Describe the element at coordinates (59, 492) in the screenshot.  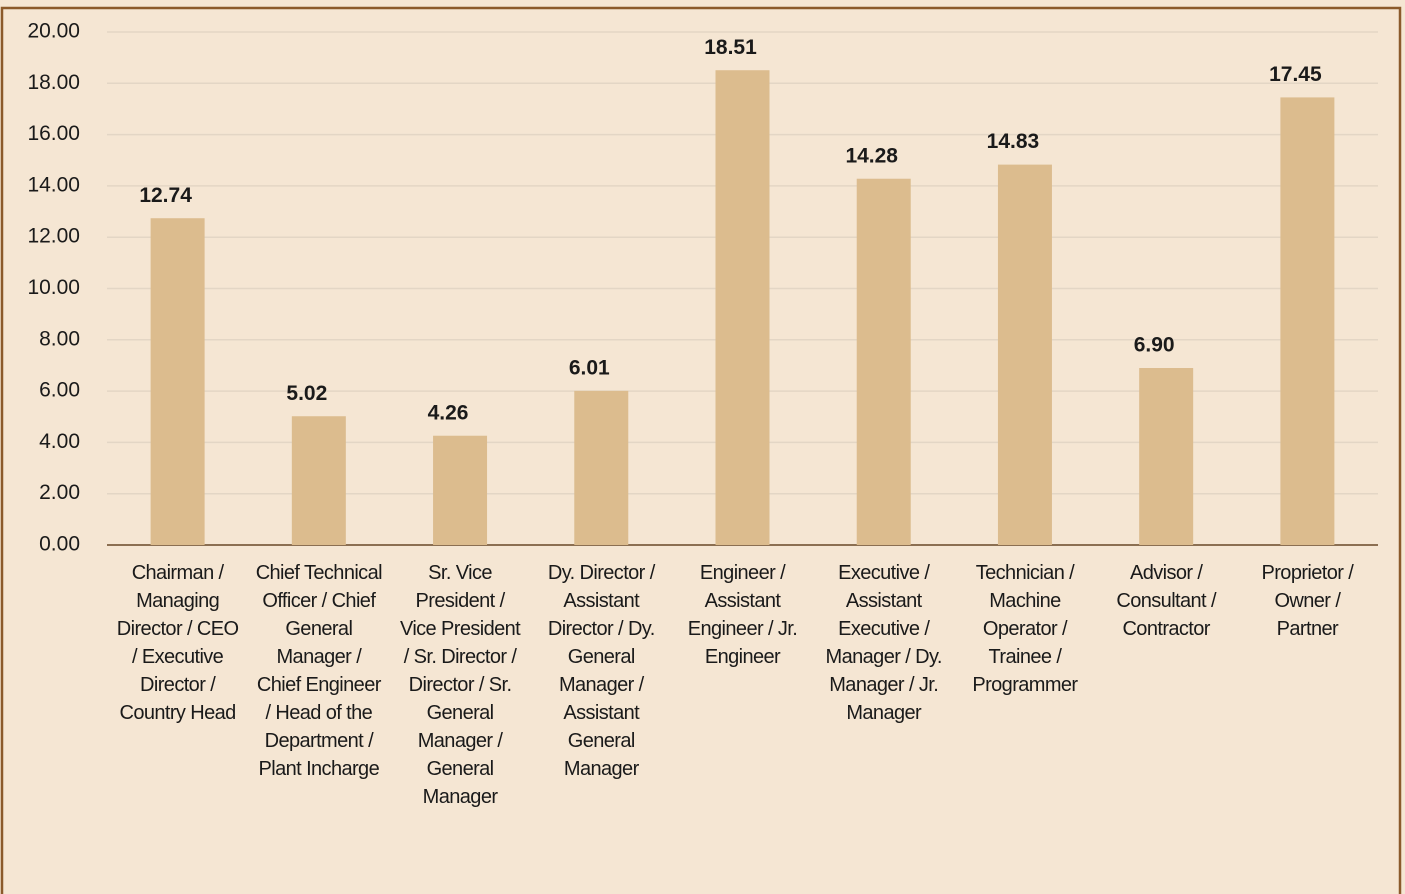
I see `y-tick-label: 2.00` at that location.